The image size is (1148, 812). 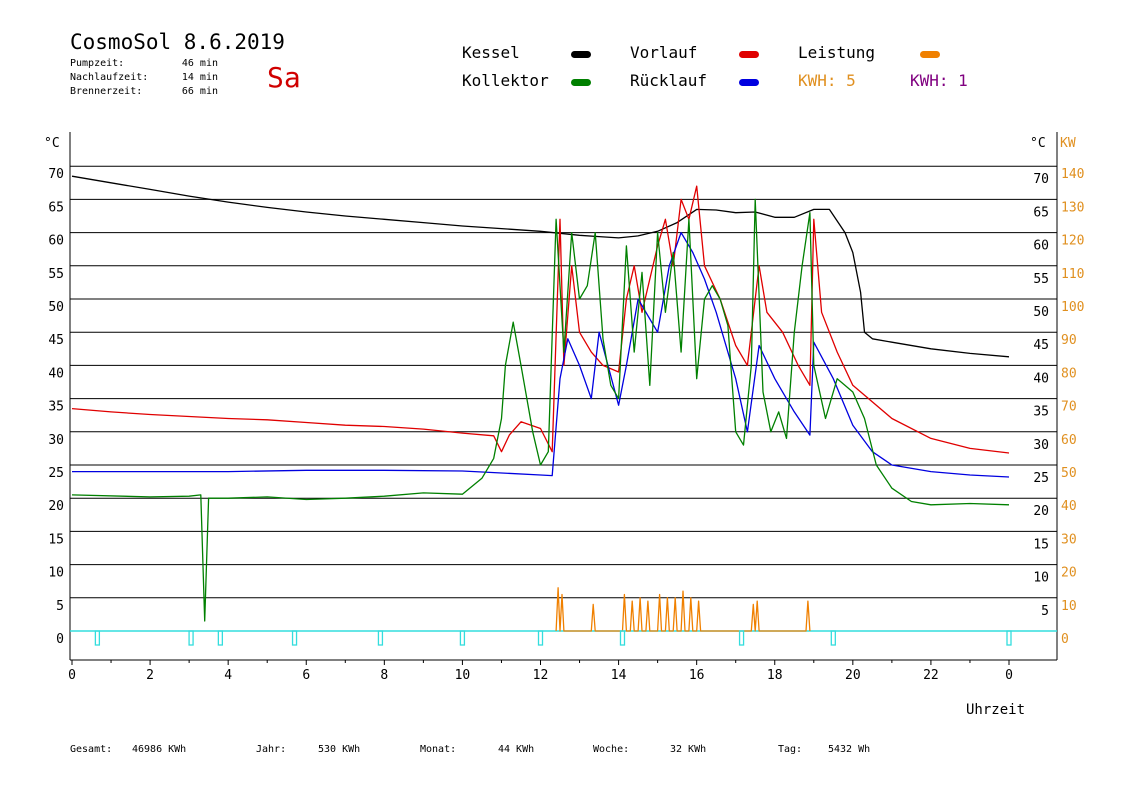 What do you see at coordinates (199, 63) in the screenshot?
I see `info-pumpzeit-value: 46 min` at bounding box center [199, 63].